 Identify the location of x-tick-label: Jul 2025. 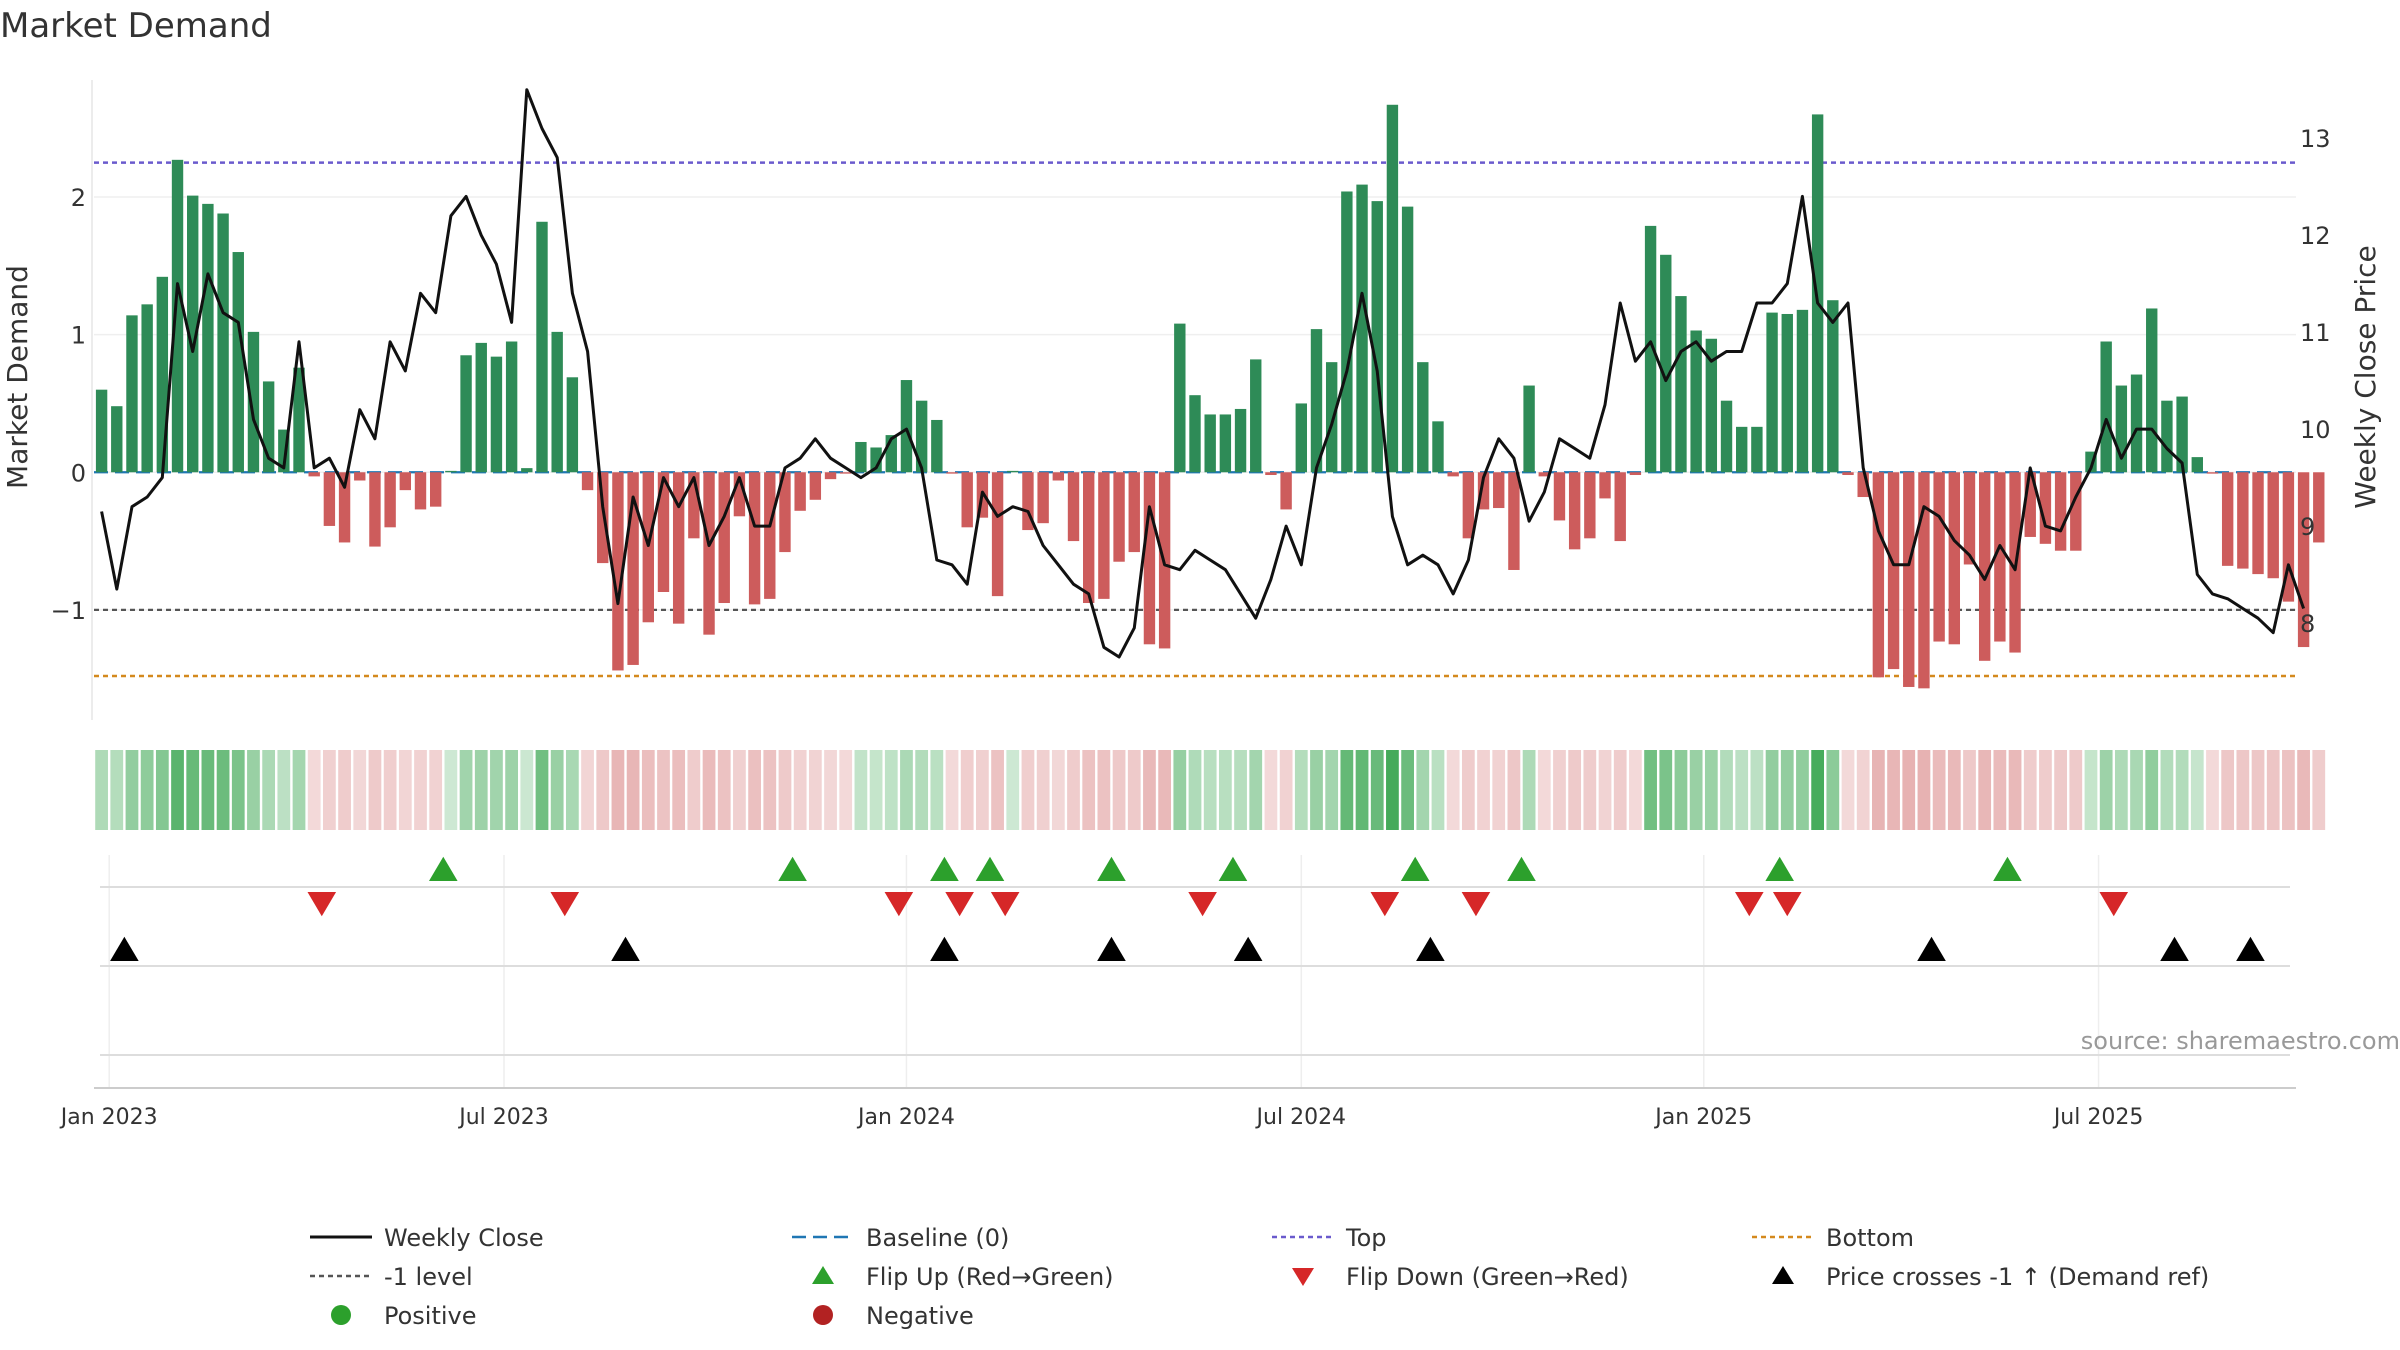
(2098, 1117).